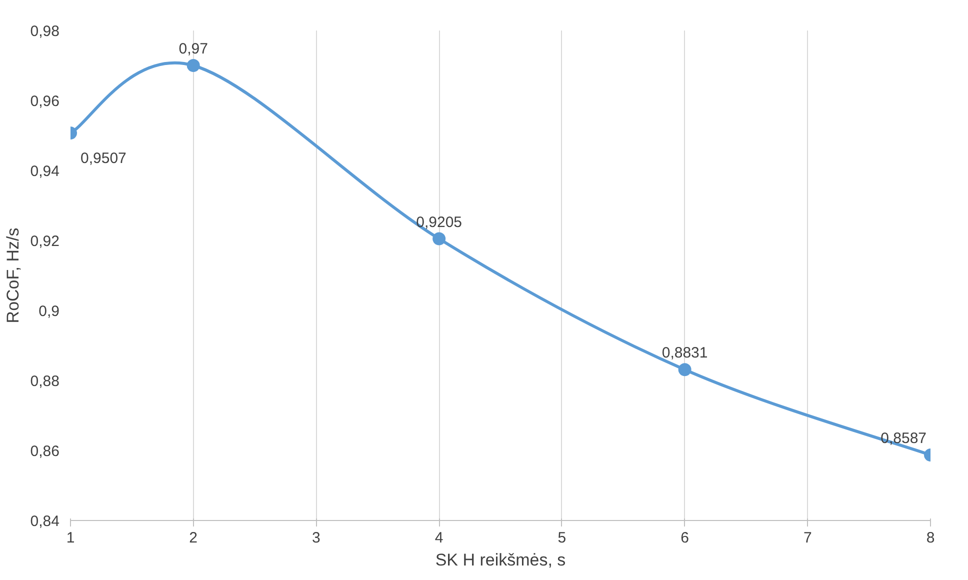  Describe the element at coordinates (193, 49) in the screenshot. I see `data-label: 0,97` at that location.